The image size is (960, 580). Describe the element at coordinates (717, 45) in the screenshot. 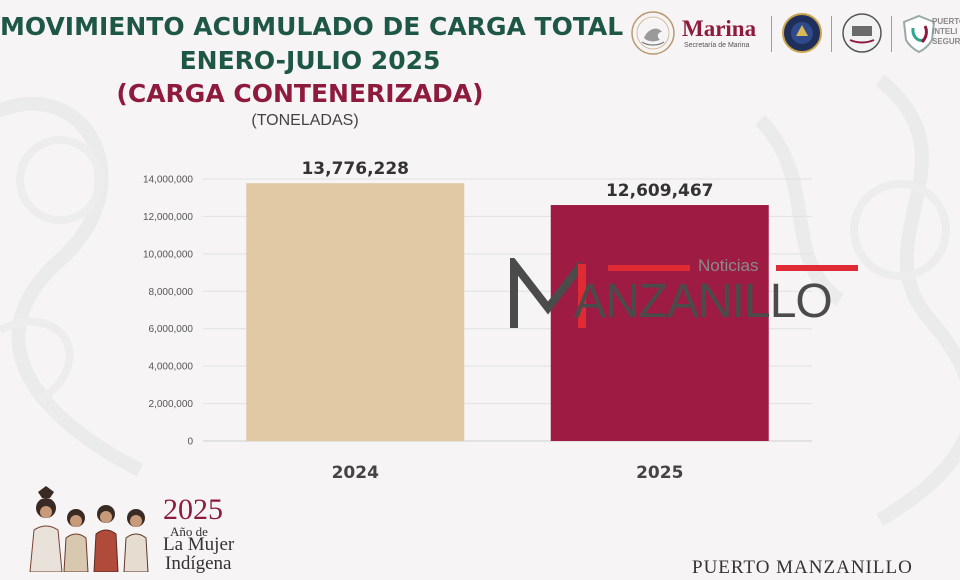

I see `marina-logo-subtitle: Secretaría de Marina` at that location.